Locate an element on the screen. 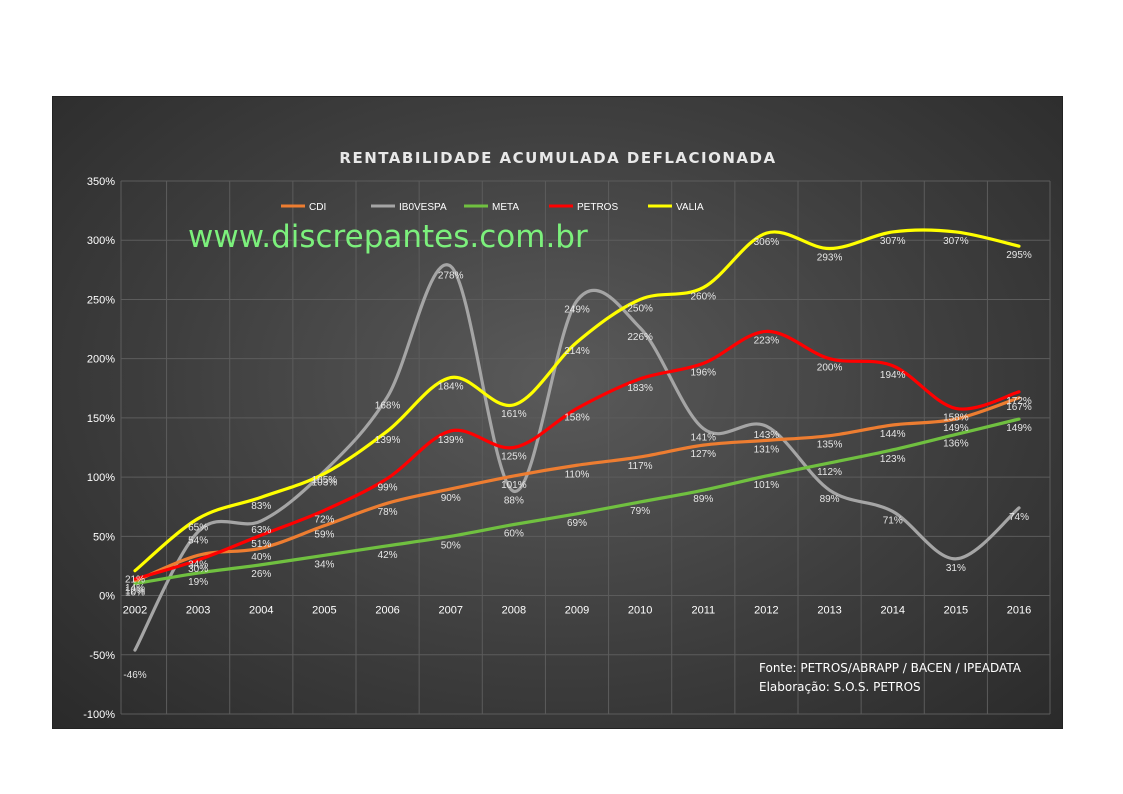 This screenshot has height=794, width=1123. data-label: 74% is located at coordinates (1019, 517).